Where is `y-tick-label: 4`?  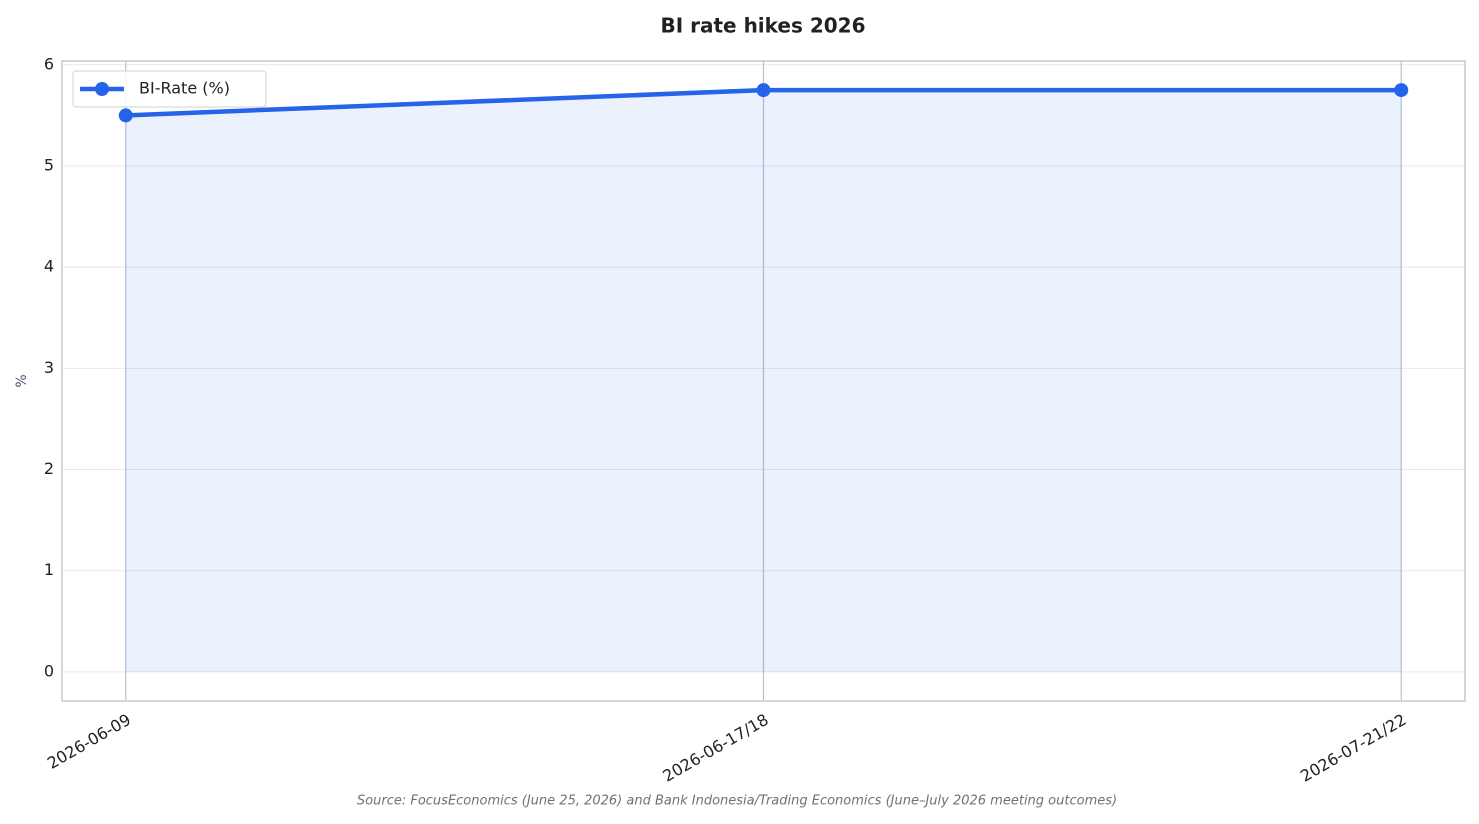
y-tick-label: 4 is located at coordinates (49, 266).